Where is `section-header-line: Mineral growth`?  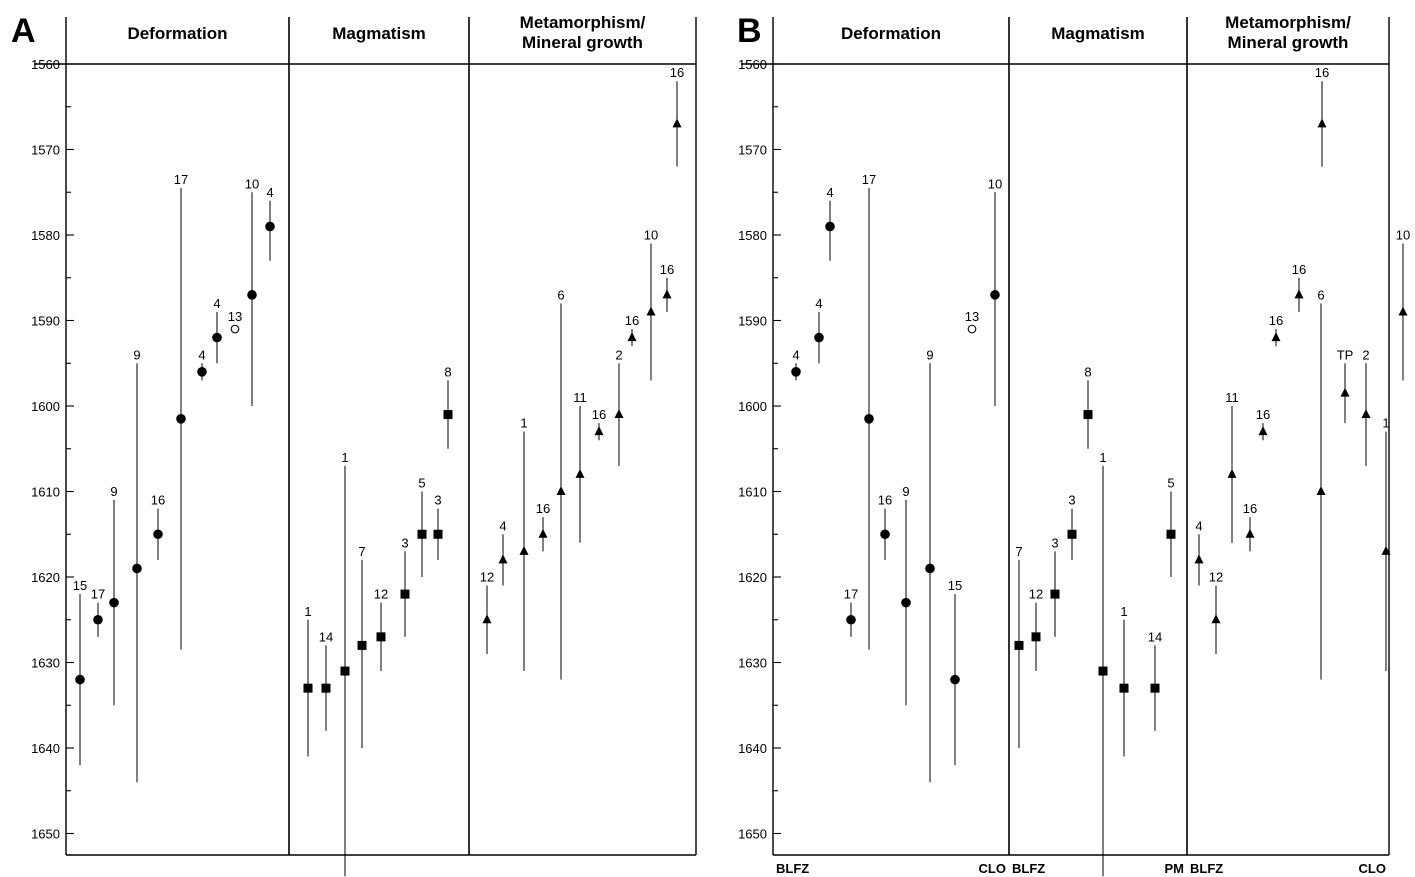 section-header-line: Mineral growth is located at coordinates (1288, 42).